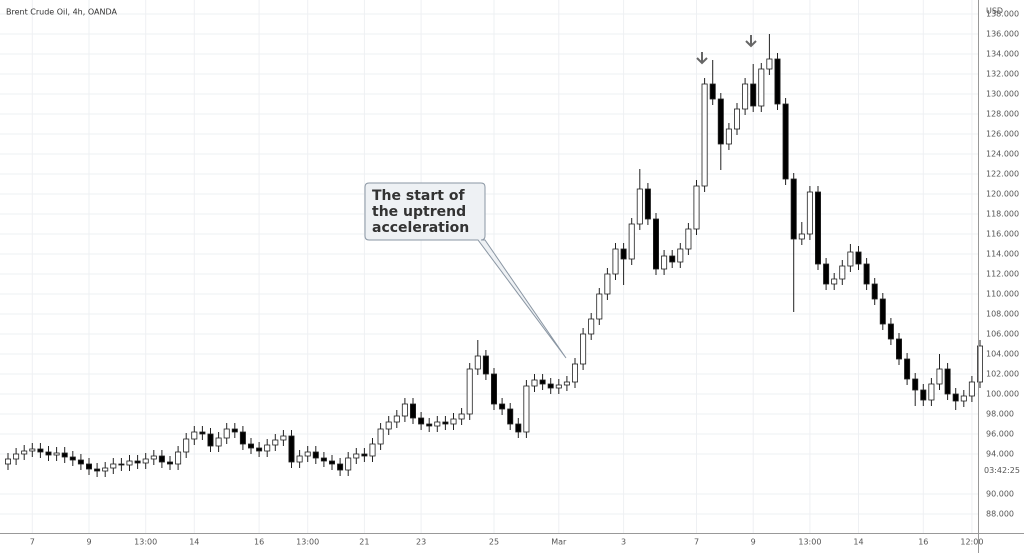 The height and width of the screenshot is (553, 1024). What do you see at coordinates (1002, 194) in the screenshot?
I see `y-tick-label: 120.000` at bounding box center [1002, 194].